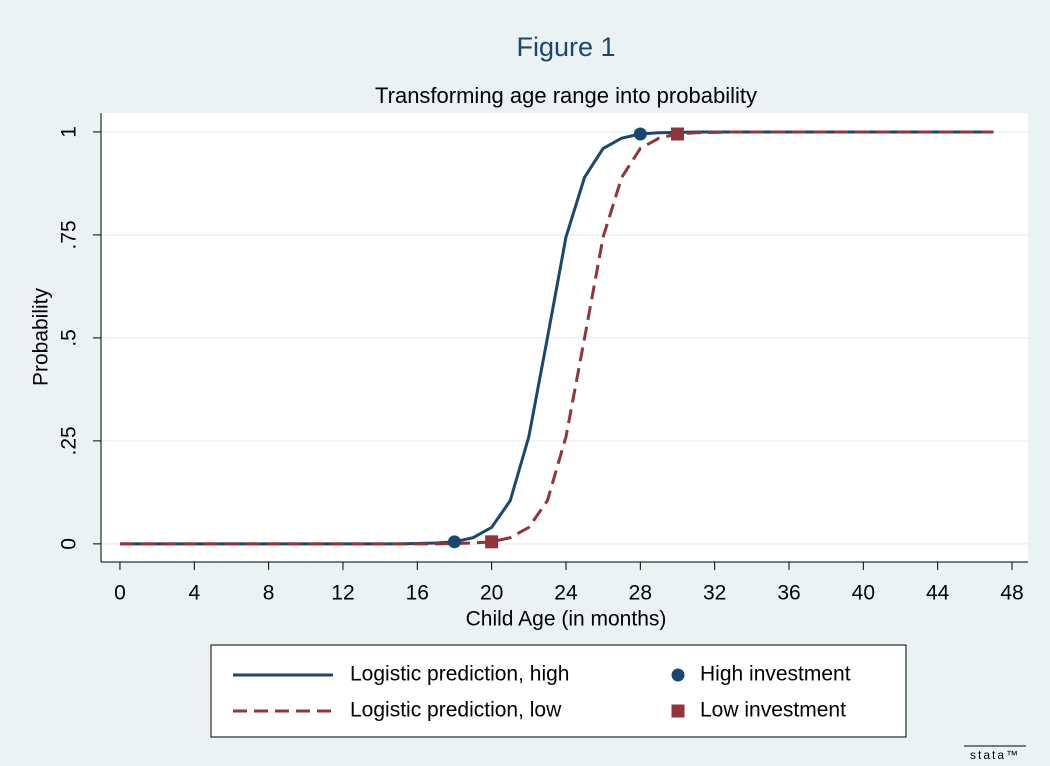  What do you see at coordinates (566, 619) in the screenshot?
I see `x-axis-title: Child Age (in months)` at bounding box center [566, 619].